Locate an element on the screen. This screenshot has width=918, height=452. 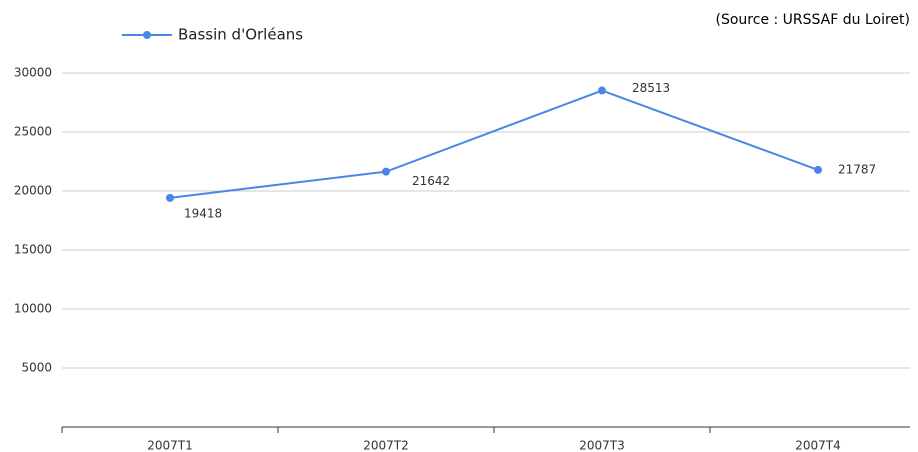
x-tick-label: 2007T1 is located at coordinates (170, 445).